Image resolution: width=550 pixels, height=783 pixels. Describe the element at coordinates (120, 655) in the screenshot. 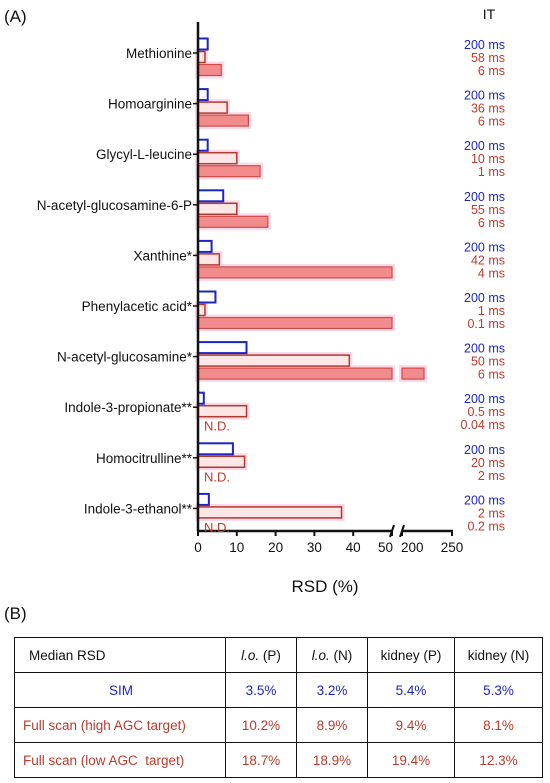

I see `table-header-cell: Median RSD` at that location.